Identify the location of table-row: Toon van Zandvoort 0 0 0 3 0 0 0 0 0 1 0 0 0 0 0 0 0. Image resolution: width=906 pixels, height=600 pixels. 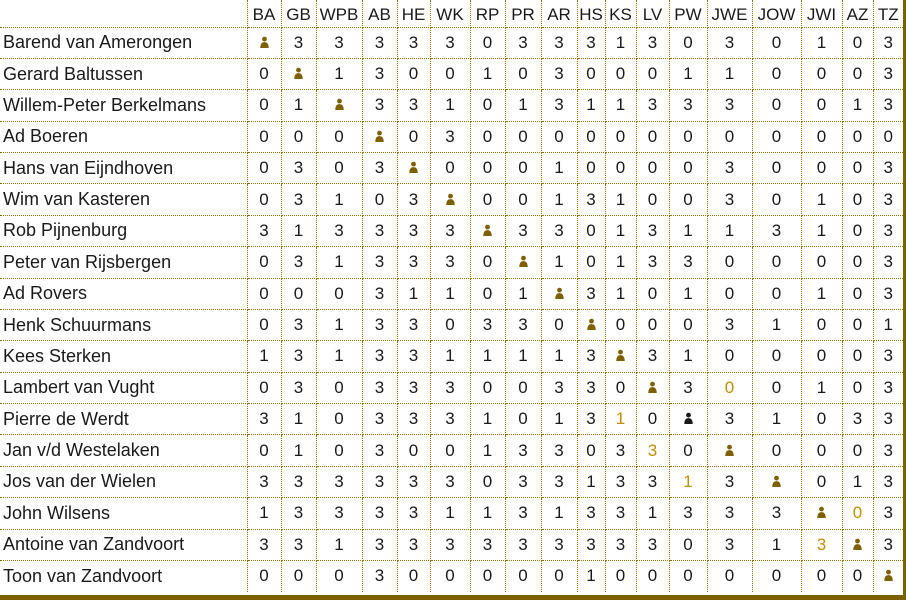
(451, 576).